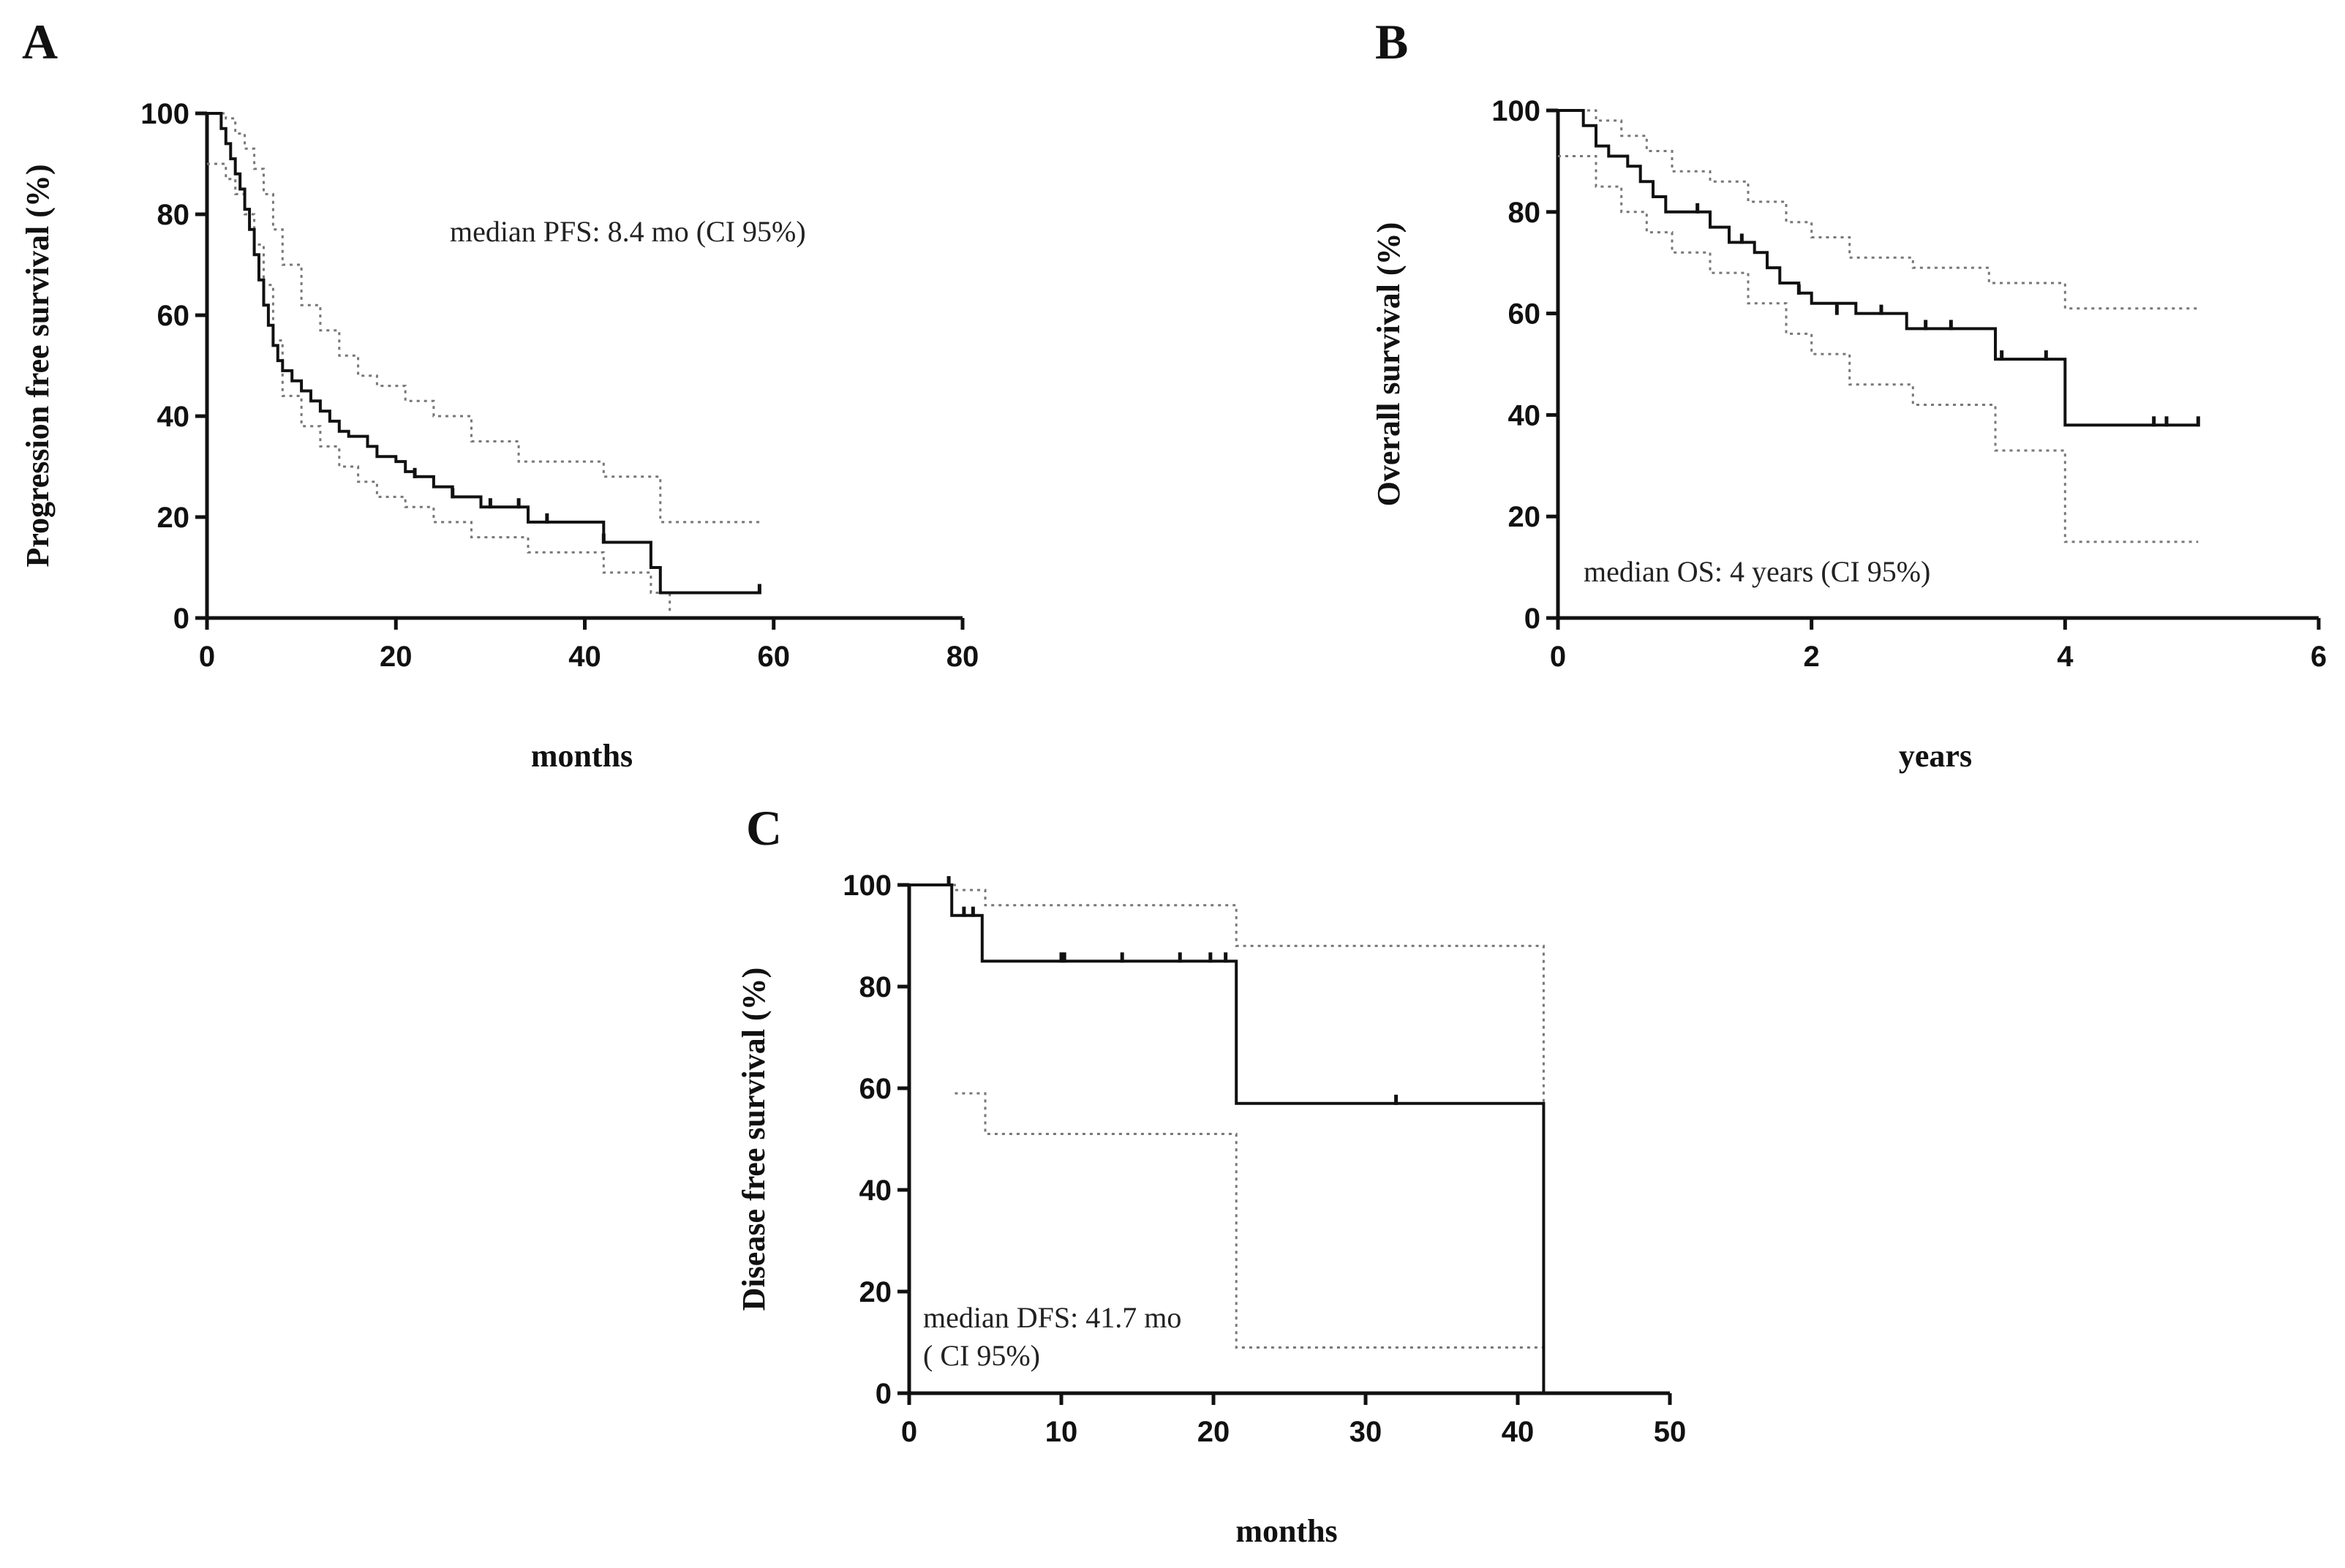  Describe the element at coordinates (1757, 571) in the screenshot. I see `median-annotation: median OS: 4 years (CI 95%)` at that location.